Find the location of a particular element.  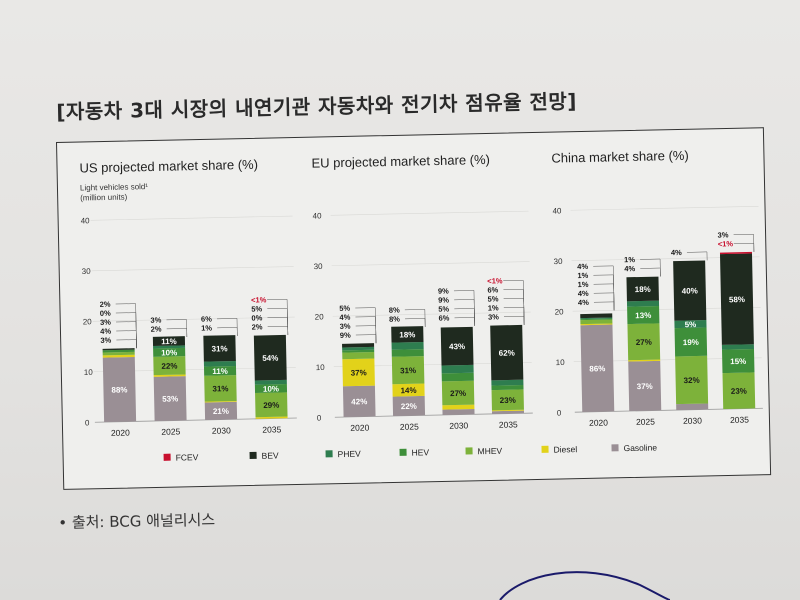

legend-label: HEV is located at coordinates (420, 452).